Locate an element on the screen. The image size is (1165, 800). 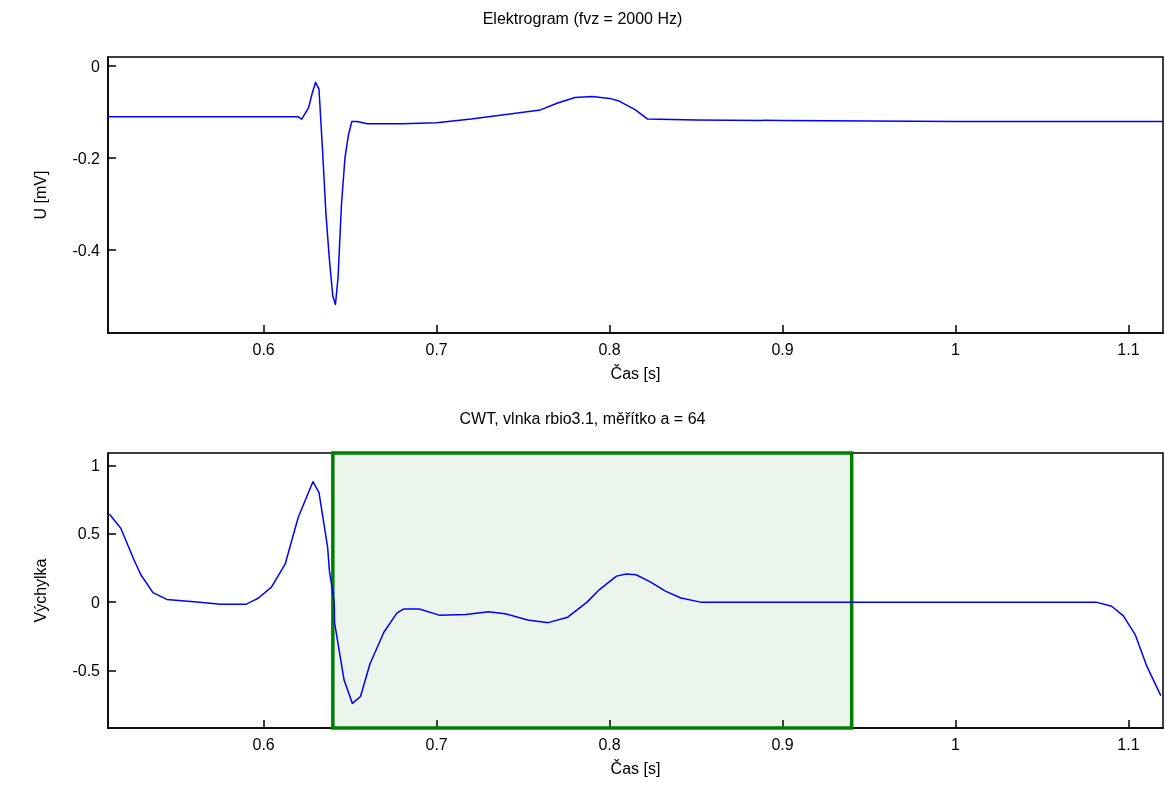
y-axis-title: Výchylka is located at coordinates (40, 590).